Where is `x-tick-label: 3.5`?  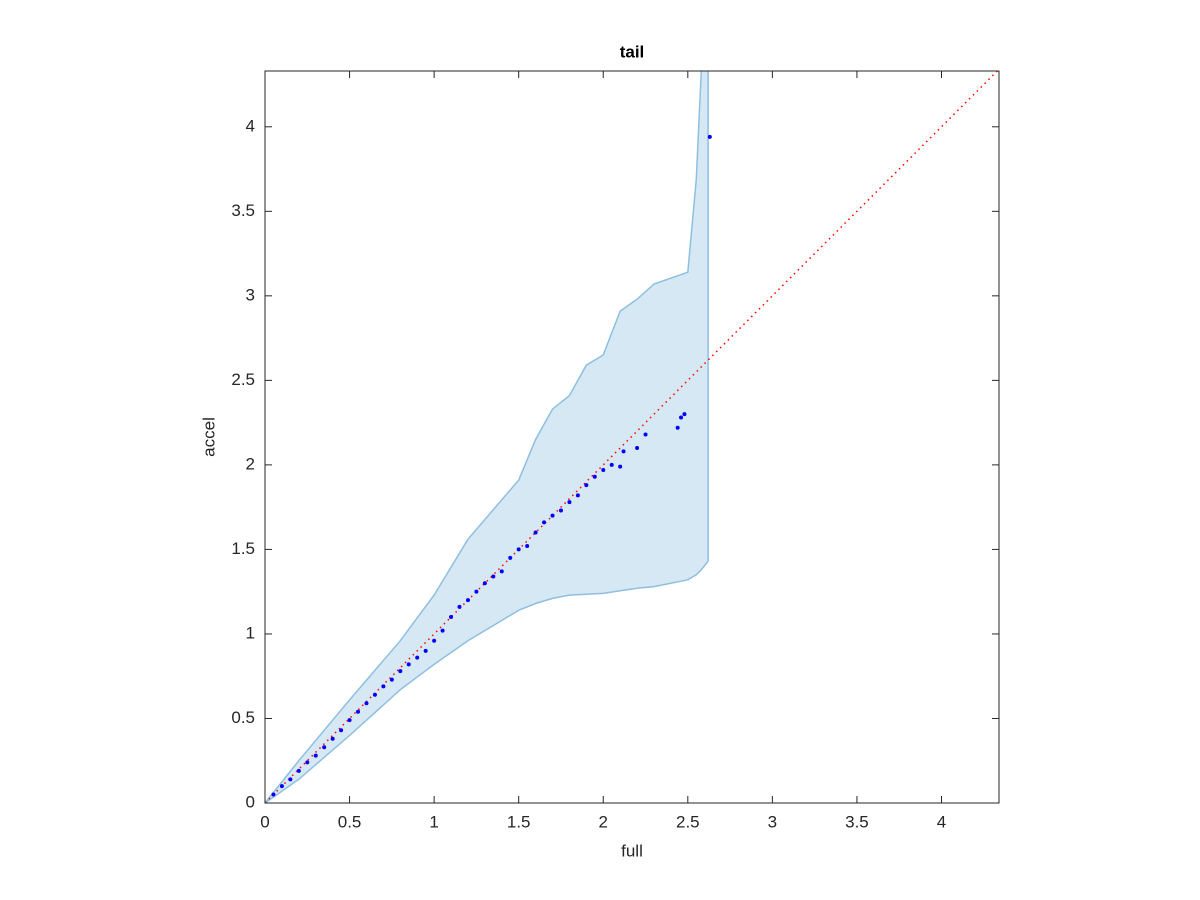
x-tick-label: 3.5 is located at coordinates (857, 821).